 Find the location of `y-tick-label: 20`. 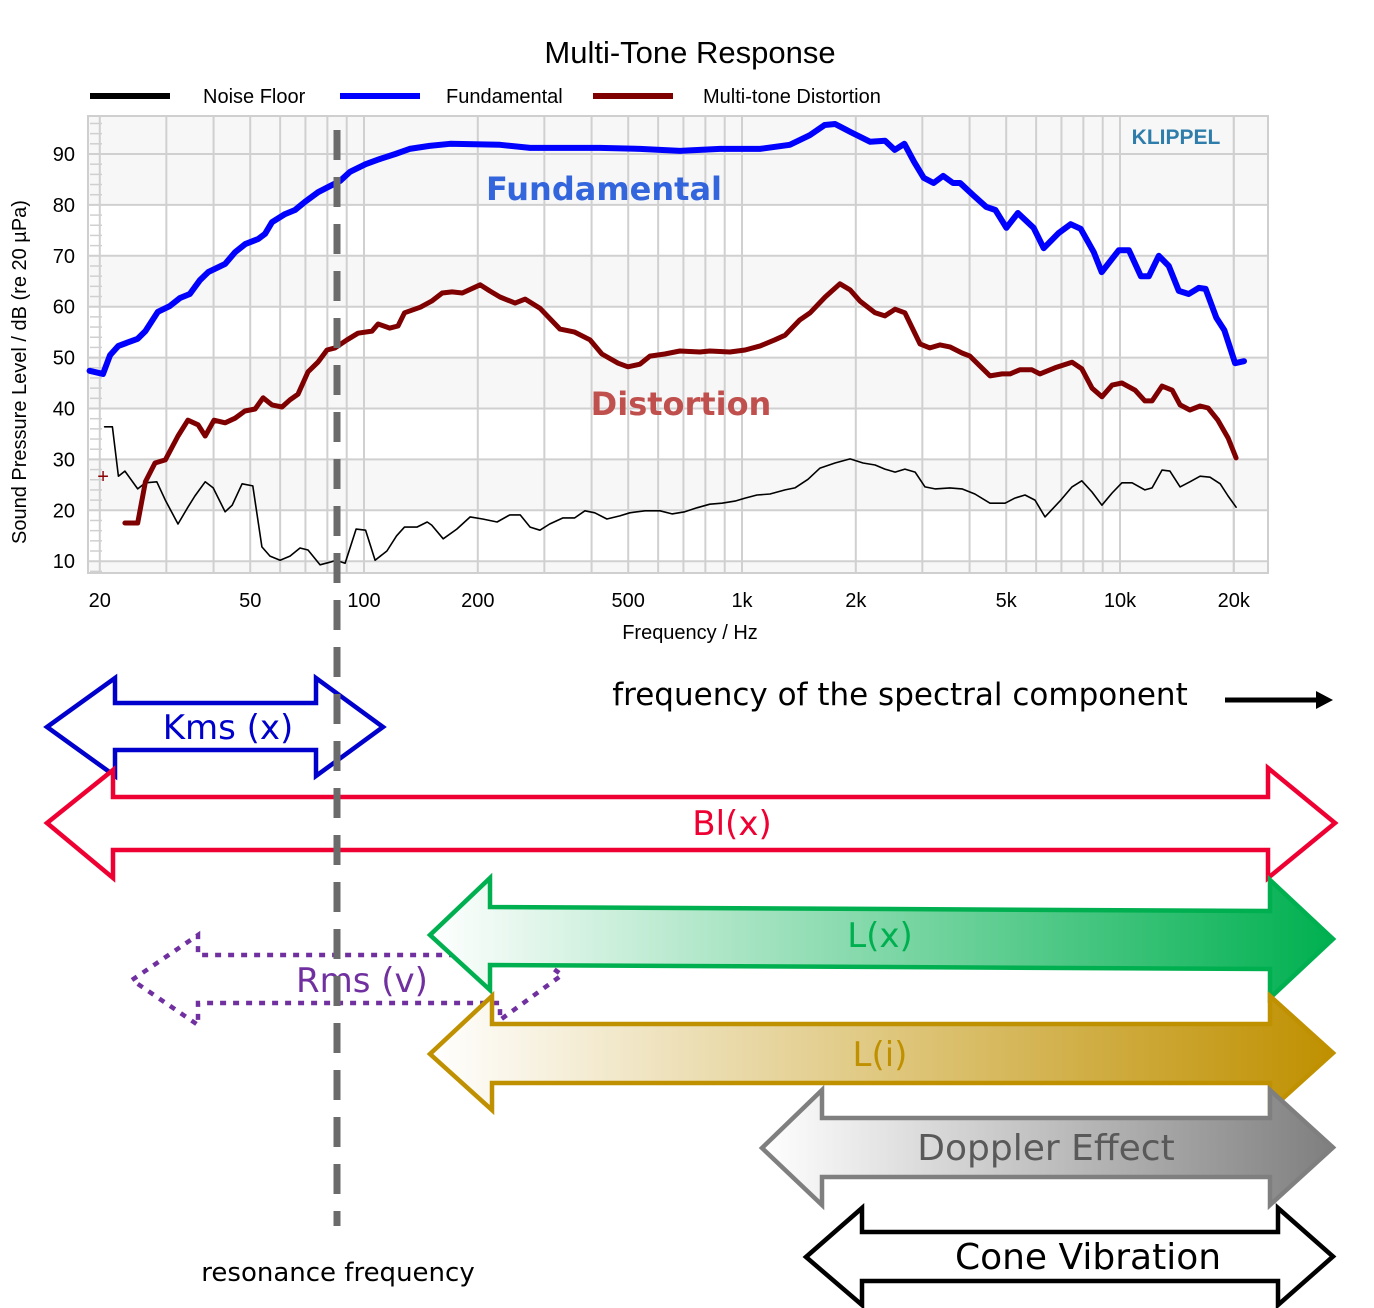

y-tick-label: 20 is located at coordinates (64, 511).